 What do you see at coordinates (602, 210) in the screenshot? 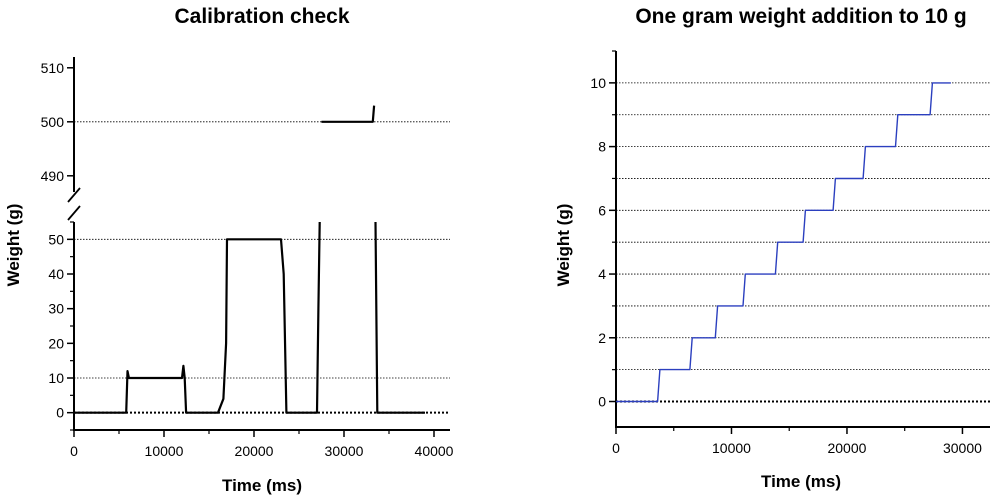
I see `y-tick-label: 6` at bounding box center [602, 210].